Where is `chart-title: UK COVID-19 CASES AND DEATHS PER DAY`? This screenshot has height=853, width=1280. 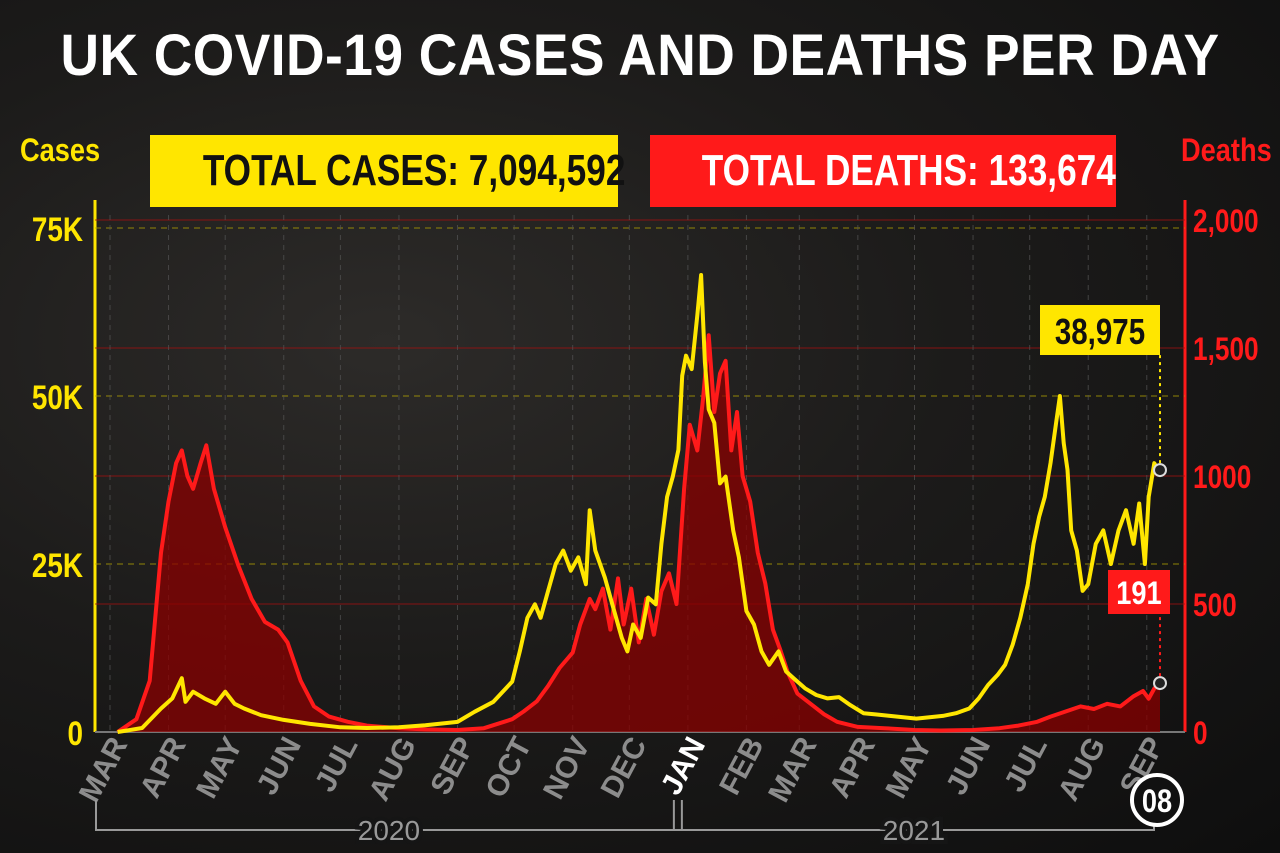 chart-title: UK COVID-19 CASES AND DEATHS PER DAY is located at coordinates (640, 55).